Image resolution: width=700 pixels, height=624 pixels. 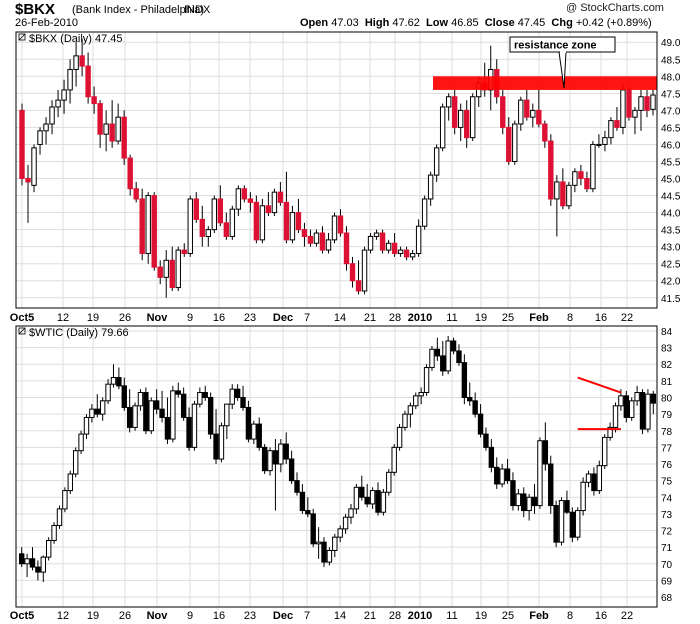 What do you see at coordinates (545, 83) in the screenshot?
I see `resistance-zone` at bounding box center [545, 83].